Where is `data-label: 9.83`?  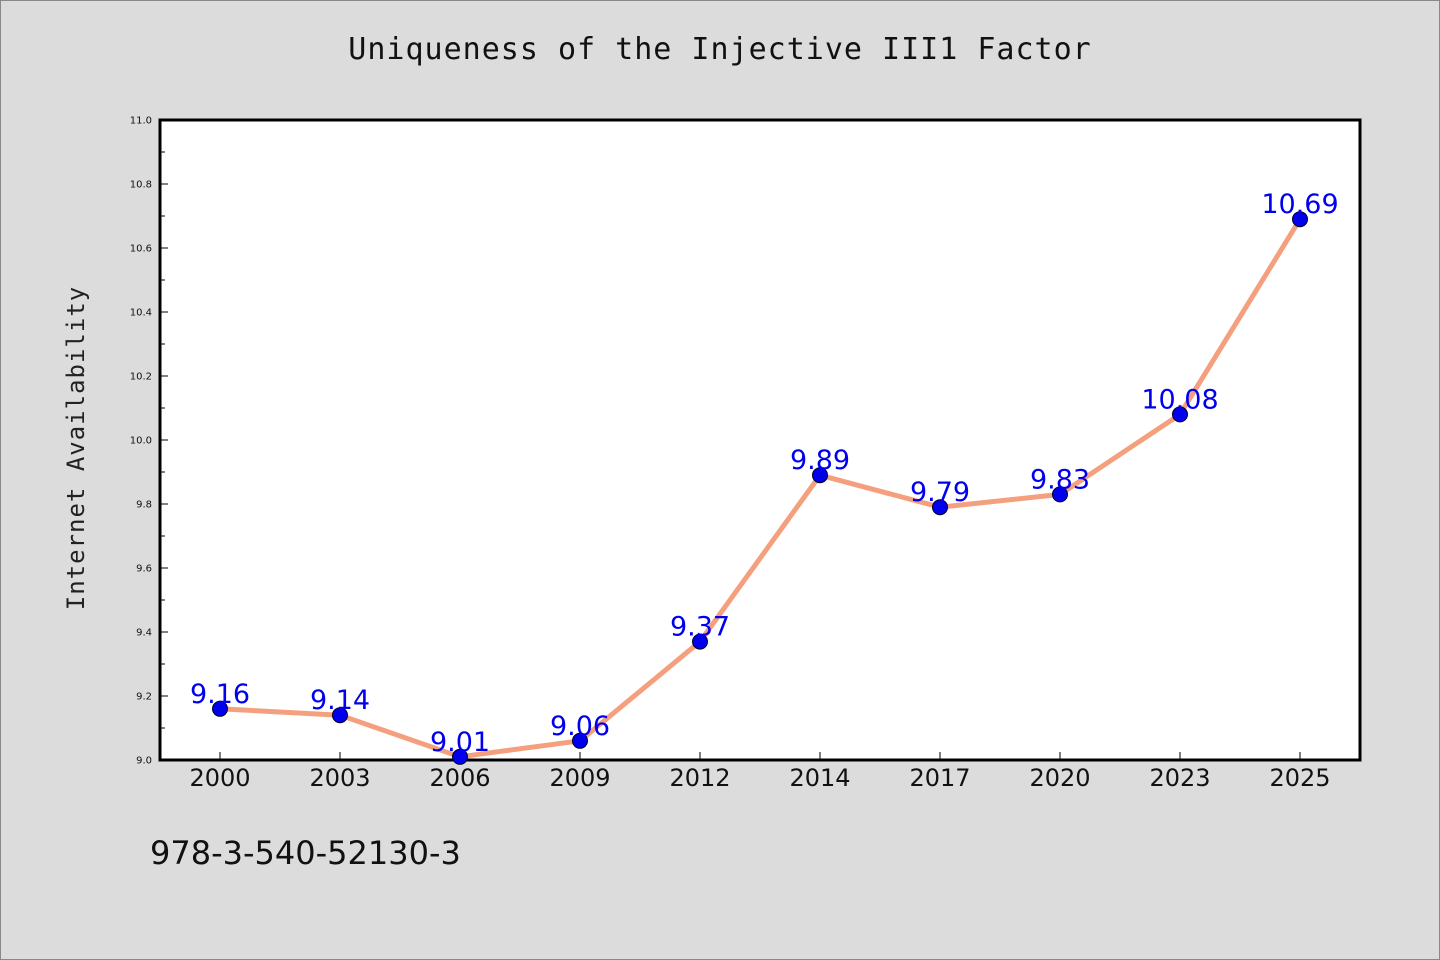
data-label: 9.83 is located at coordinates (1060, 479).